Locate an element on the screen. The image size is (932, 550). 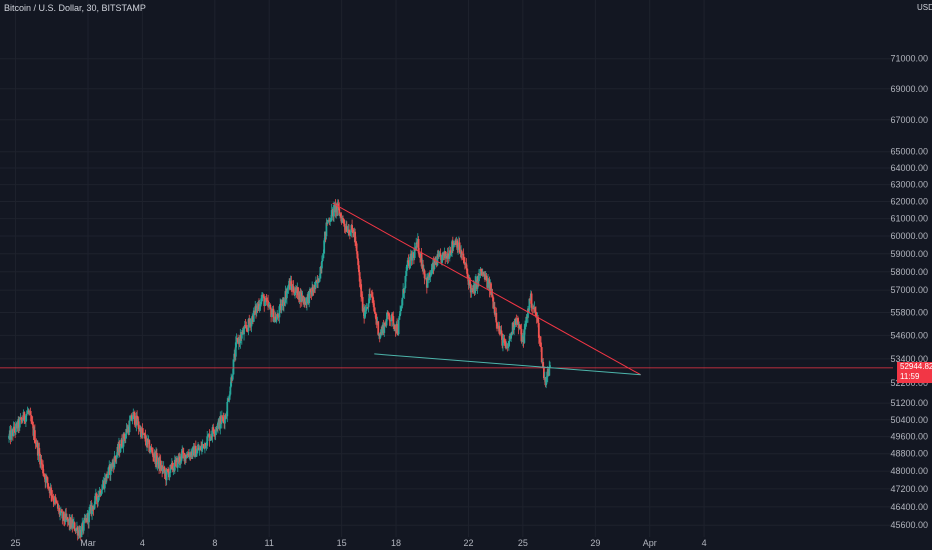
y-tick-label: 65000.00 is located at coordinates (909, 152).